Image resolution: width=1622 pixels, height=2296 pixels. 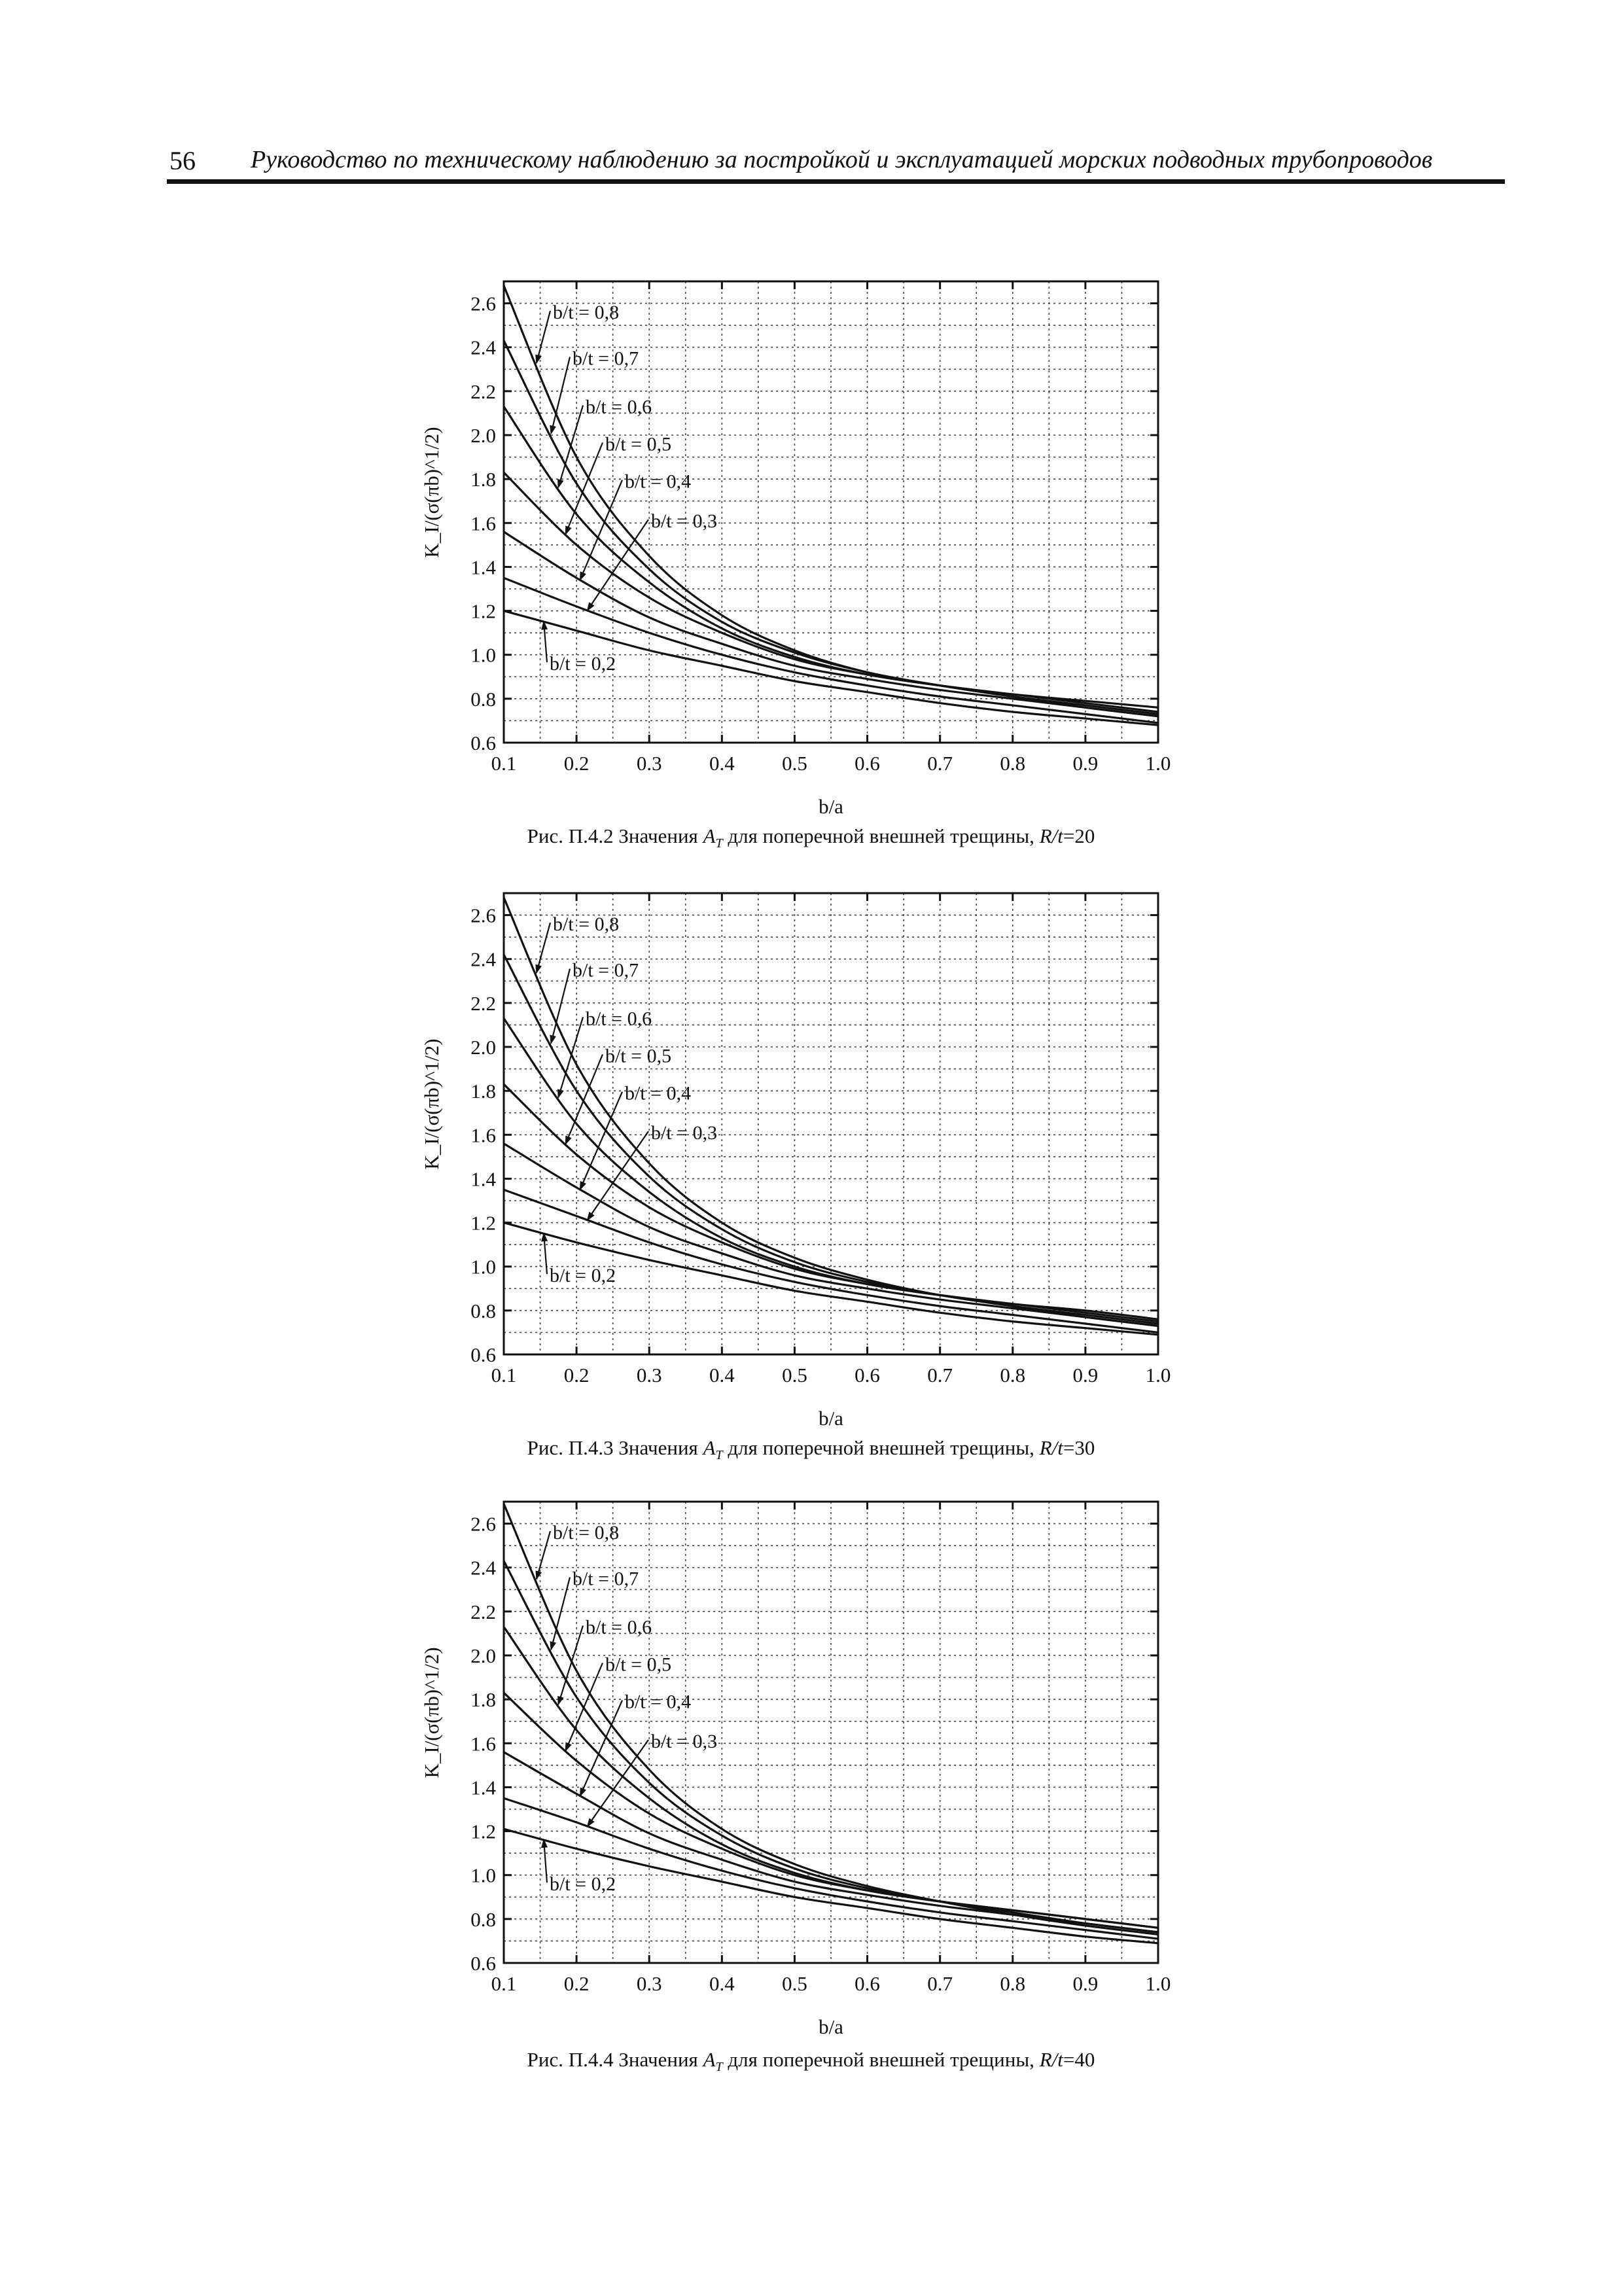 I want to click on x-tick-label: 0.7, so click(x=940, y=764).